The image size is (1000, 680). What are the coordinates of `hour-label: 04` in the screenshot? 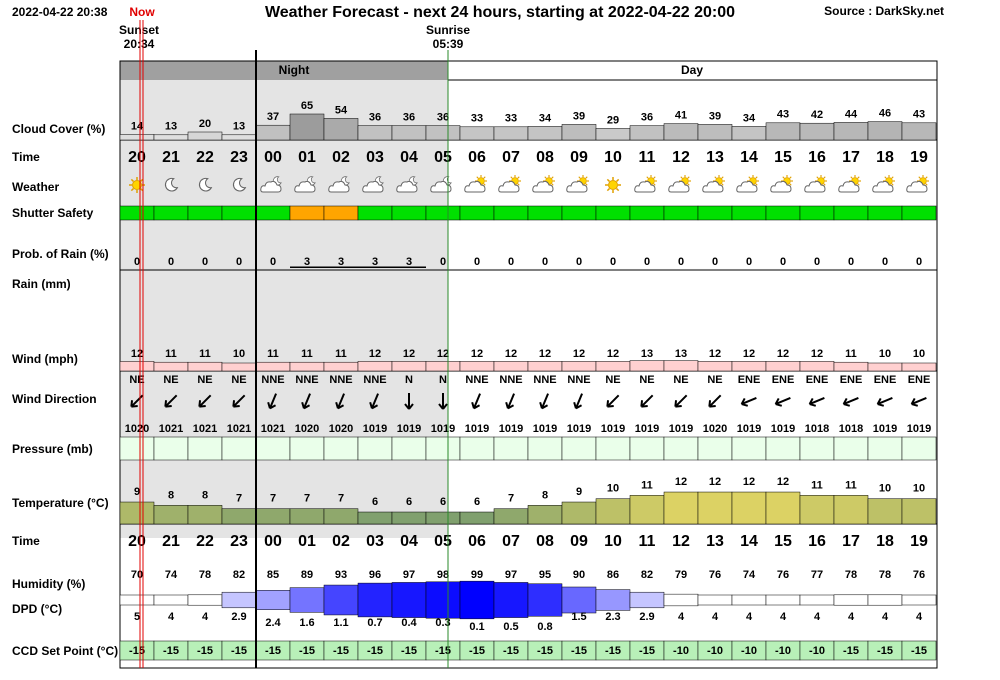 It's located at (409, 157).